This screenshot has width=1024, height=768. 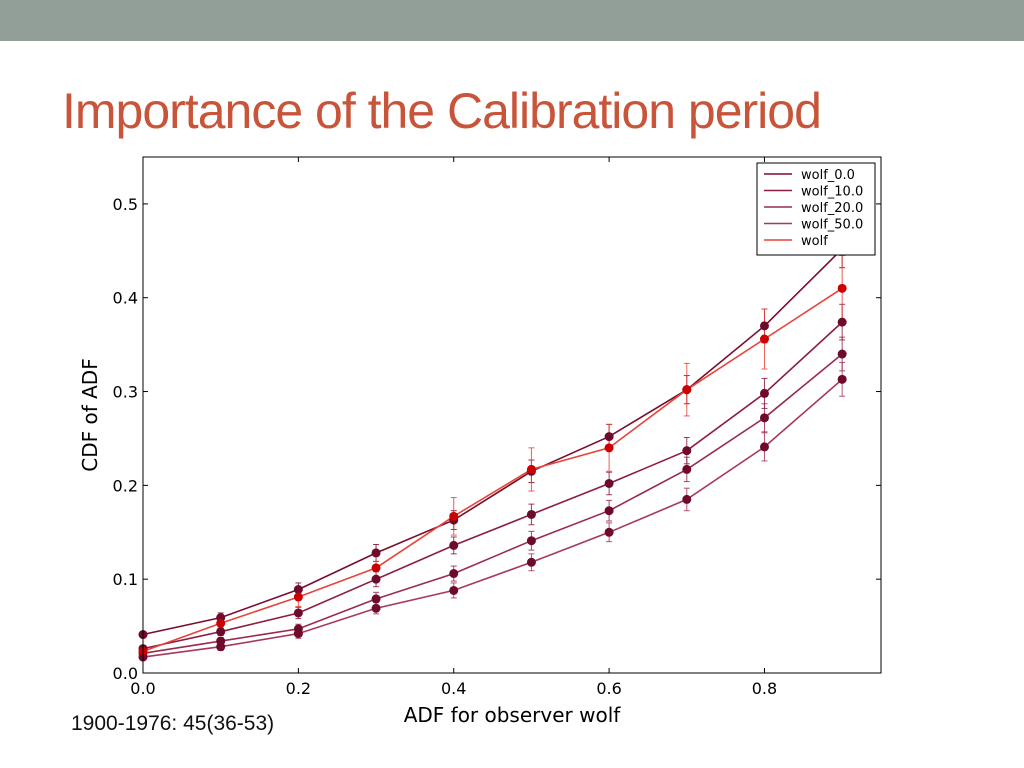 I want to click on legend-label-wolf_0.0: wolf_0.0, so click(x=828, y=175).